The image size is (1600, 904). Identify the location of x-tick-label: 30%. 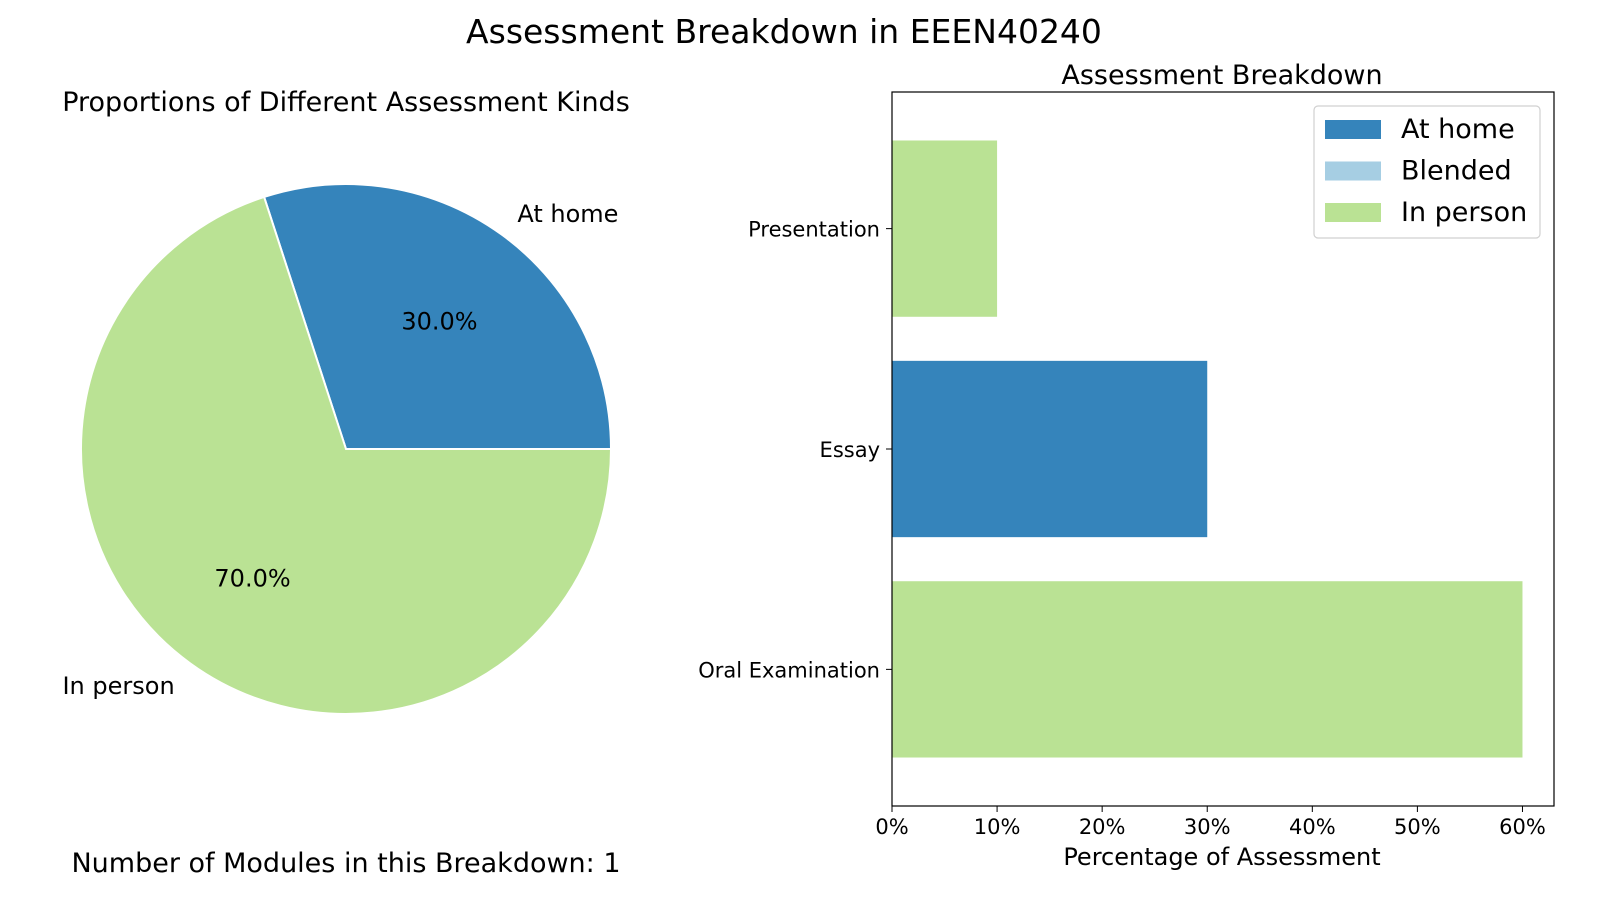
(1207, 827).